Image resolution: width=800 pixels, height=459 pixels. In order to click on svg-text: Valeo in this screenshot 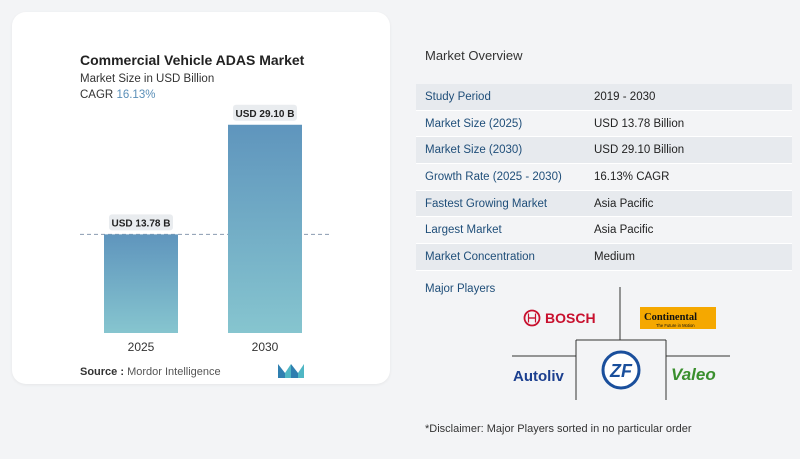, I will do `click(693, 374)`.